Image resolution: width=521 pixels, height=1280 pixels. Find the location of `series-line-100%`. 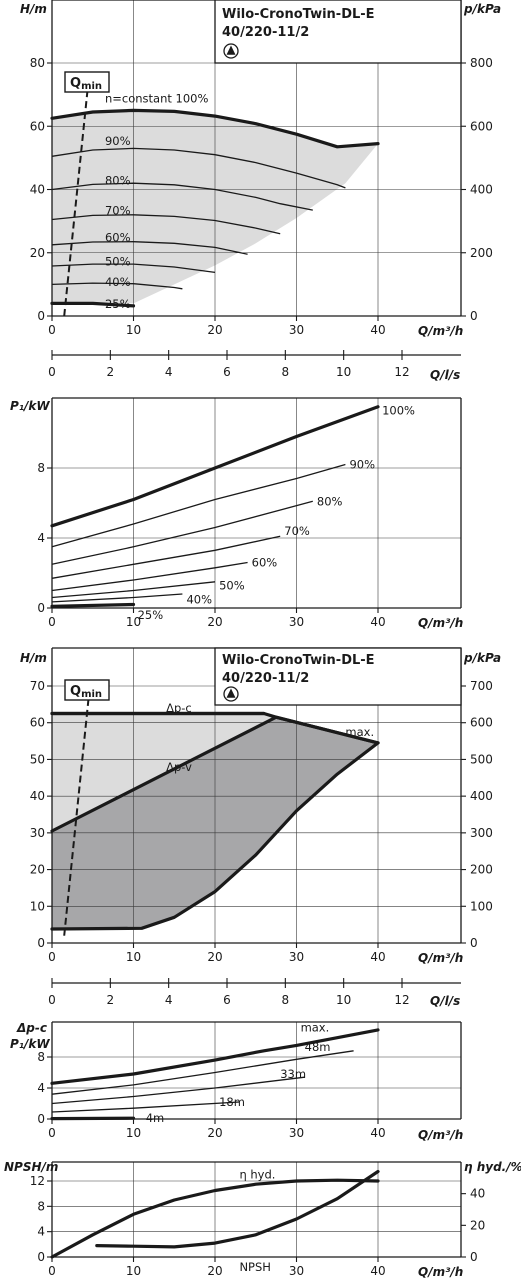

series-line-100% is located at coordinates (215, 466).